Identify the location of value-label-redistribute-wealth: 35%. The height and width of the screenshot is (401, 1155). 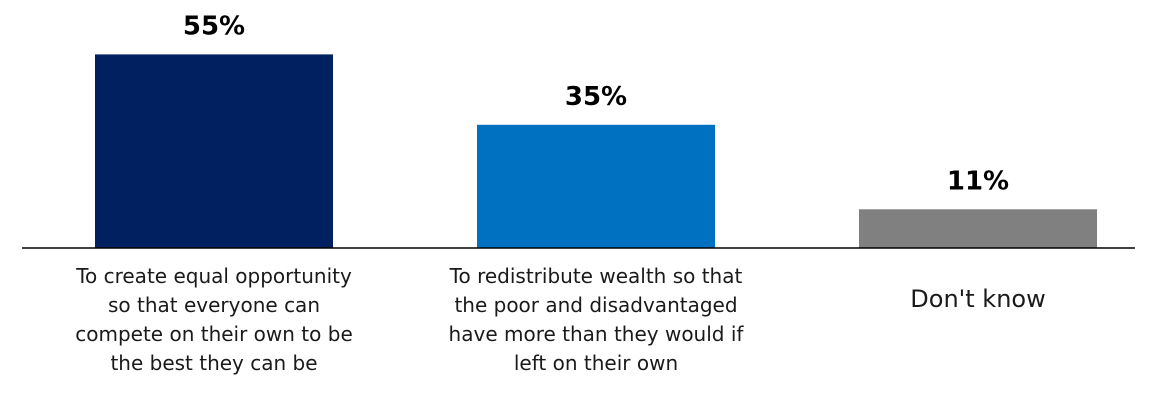
(596, 97).